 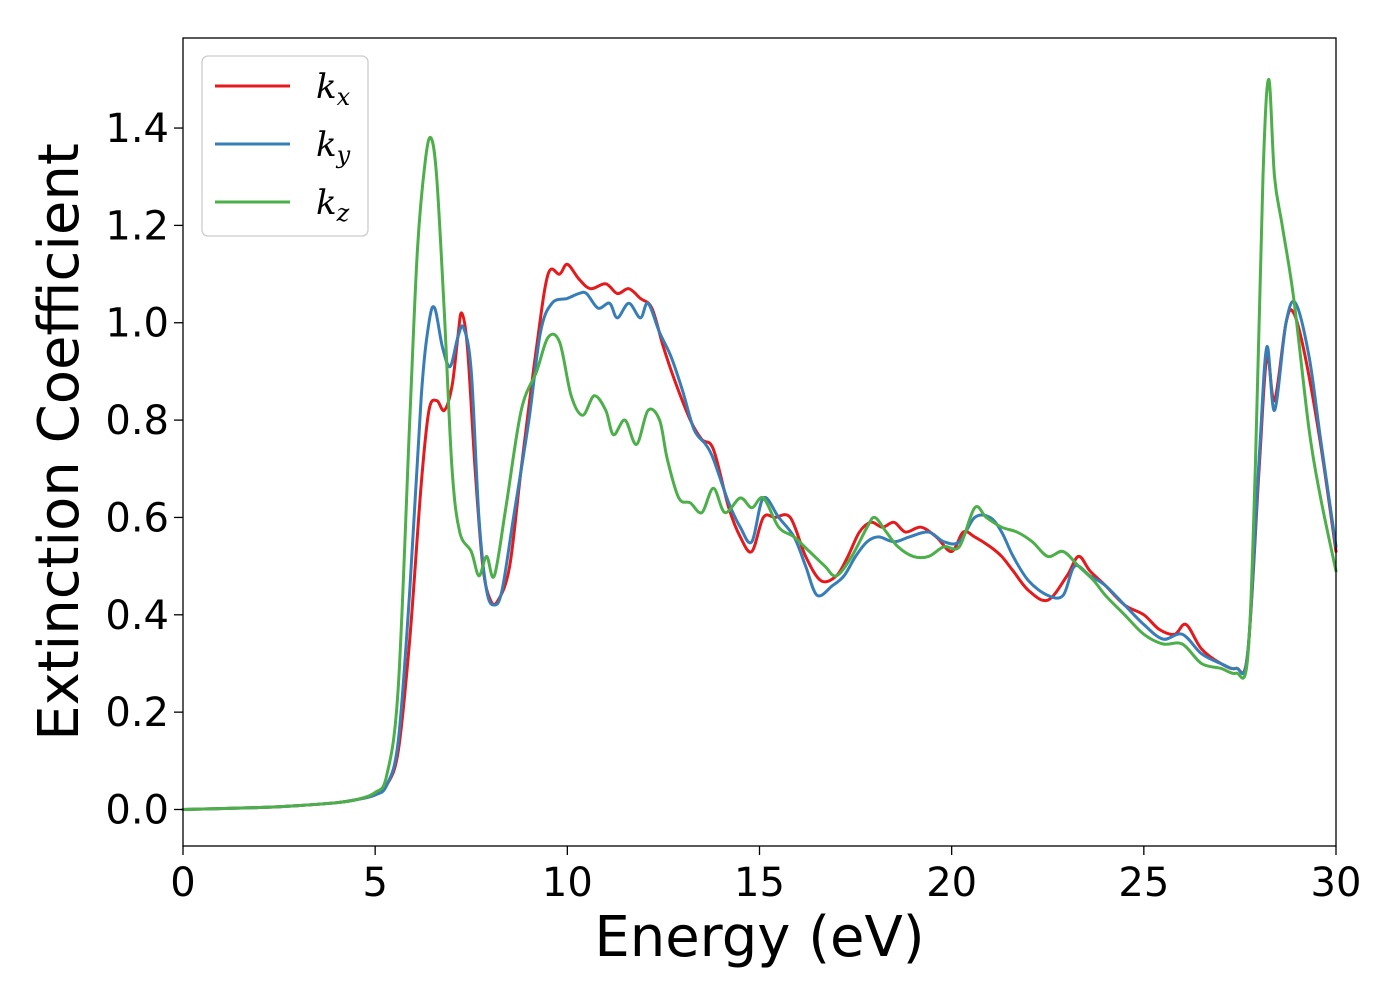 I want to click on y-axis-ticks: 0.0 0.2 0.4 0.6 0.8 1.0 1.2 1.4, so click(x=144, y=469).